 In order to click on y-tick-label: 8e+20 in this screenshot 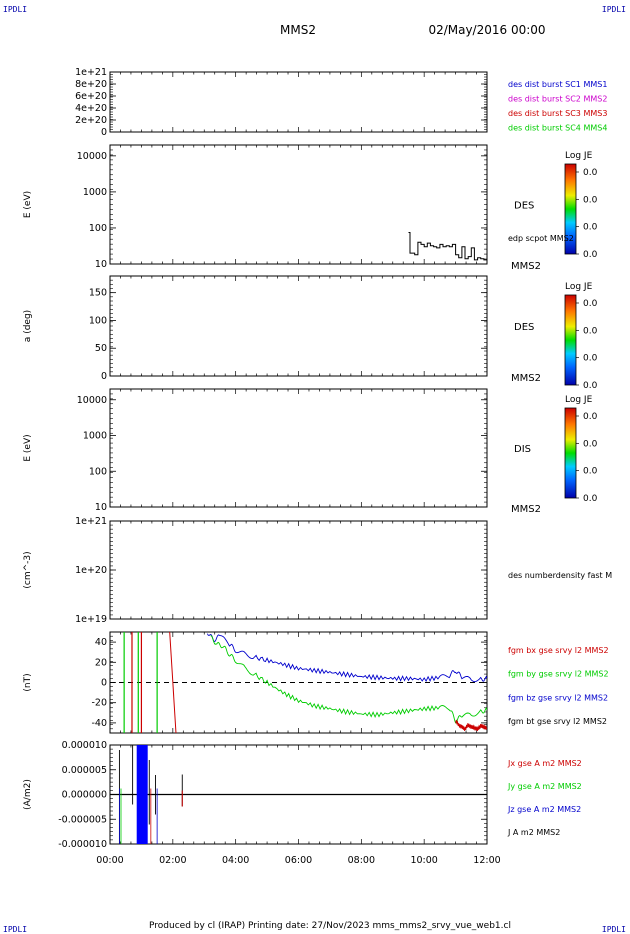, I will do `click(91, 84)`.